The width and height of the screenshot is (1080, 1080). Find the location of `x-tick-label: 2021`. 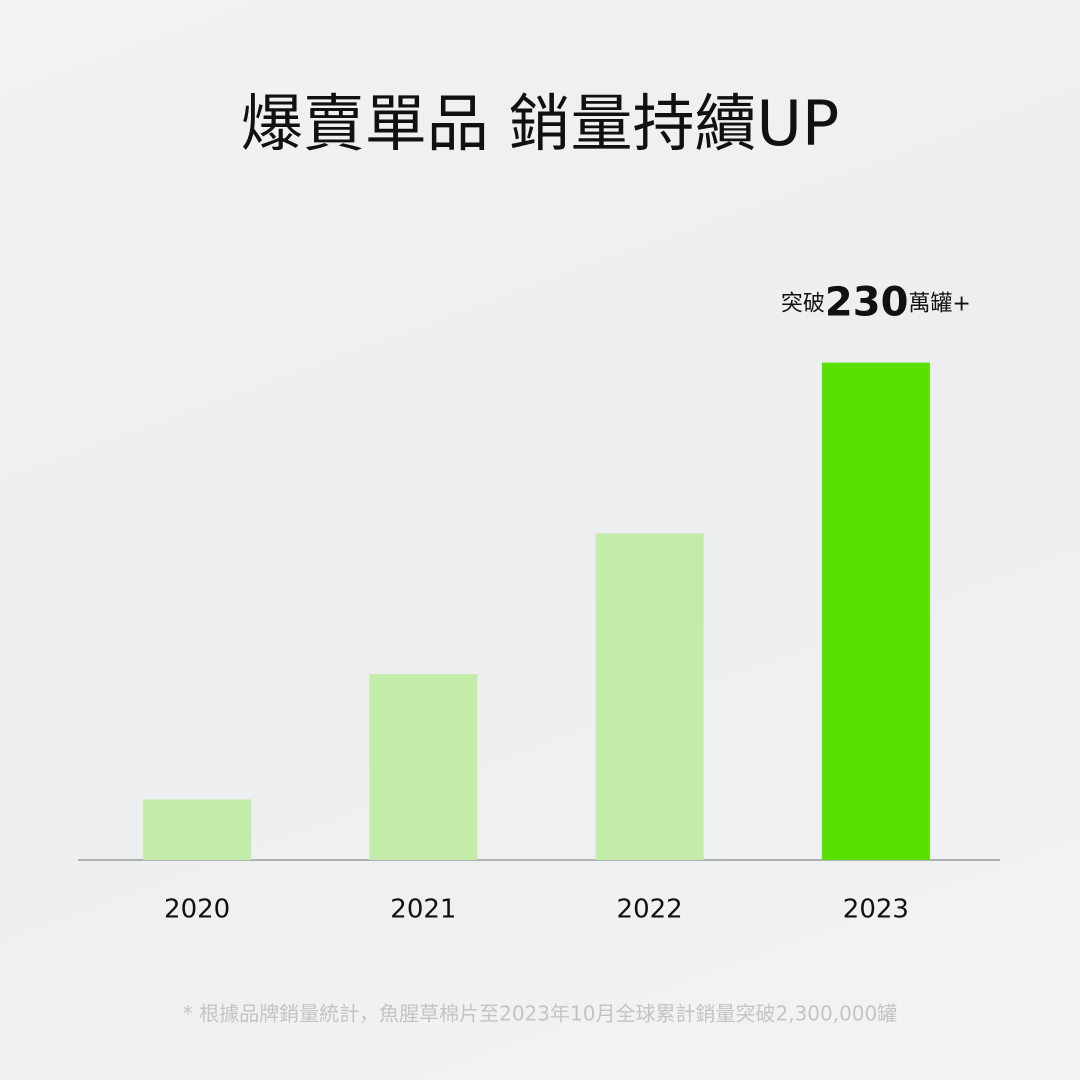

x-tick-label: 2021 is located at coordinates (423, 910).